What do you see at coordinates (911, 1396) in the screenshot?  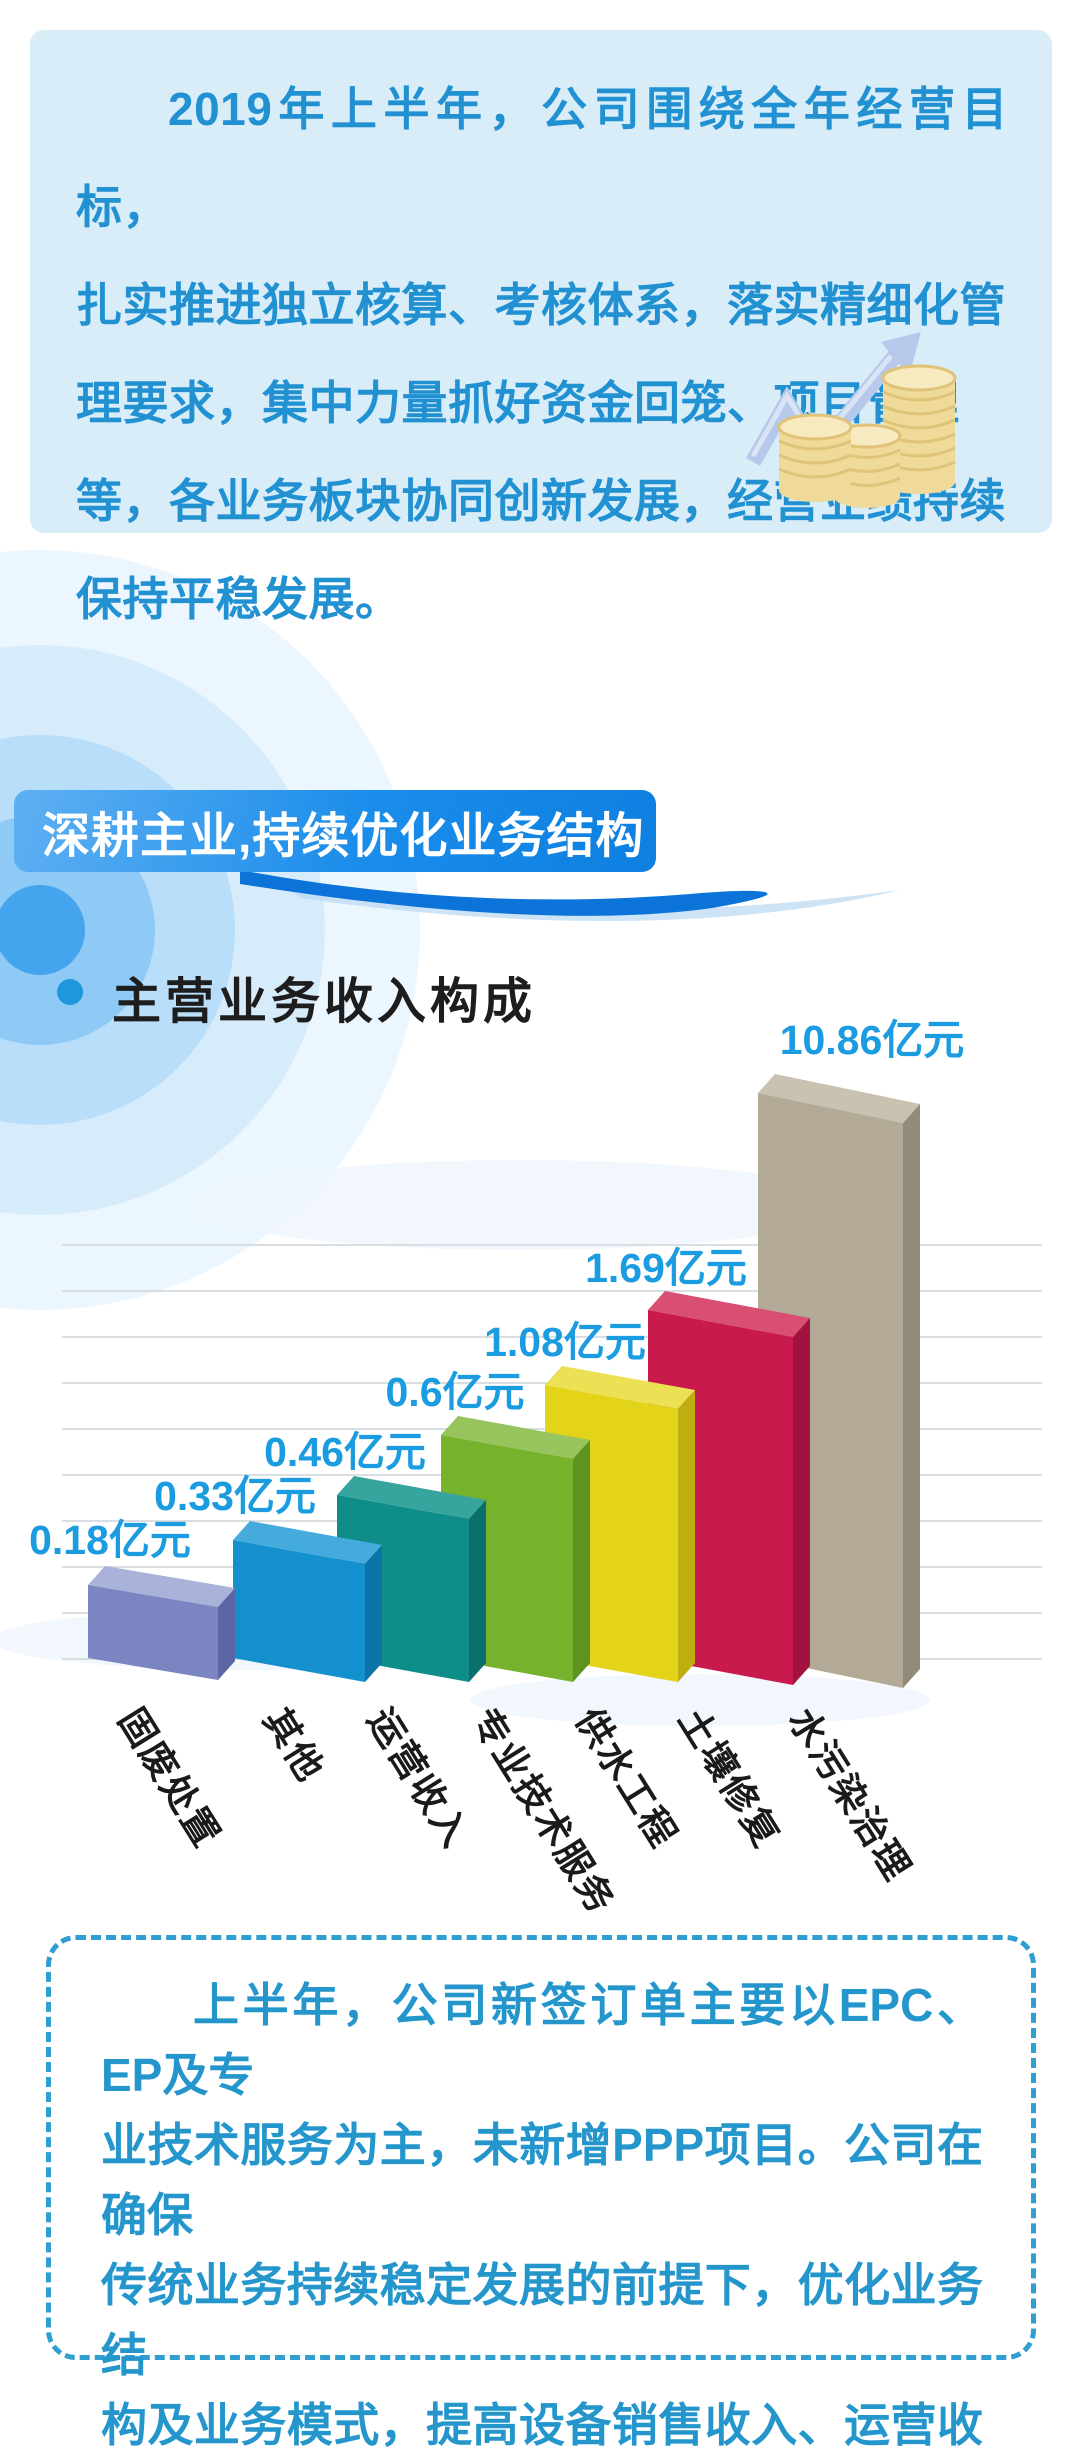 I see `bar-水污染治理-side-face` at bounding box center [911, 1396].